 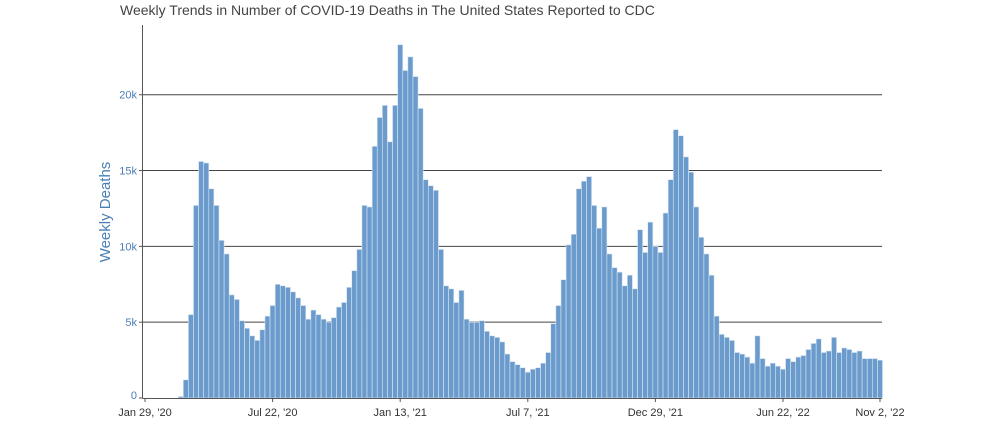 What do you see at coordinates (134, 396) in the screenshot?
I see `y-tick-label: 0` at bounding box center [134, 396].